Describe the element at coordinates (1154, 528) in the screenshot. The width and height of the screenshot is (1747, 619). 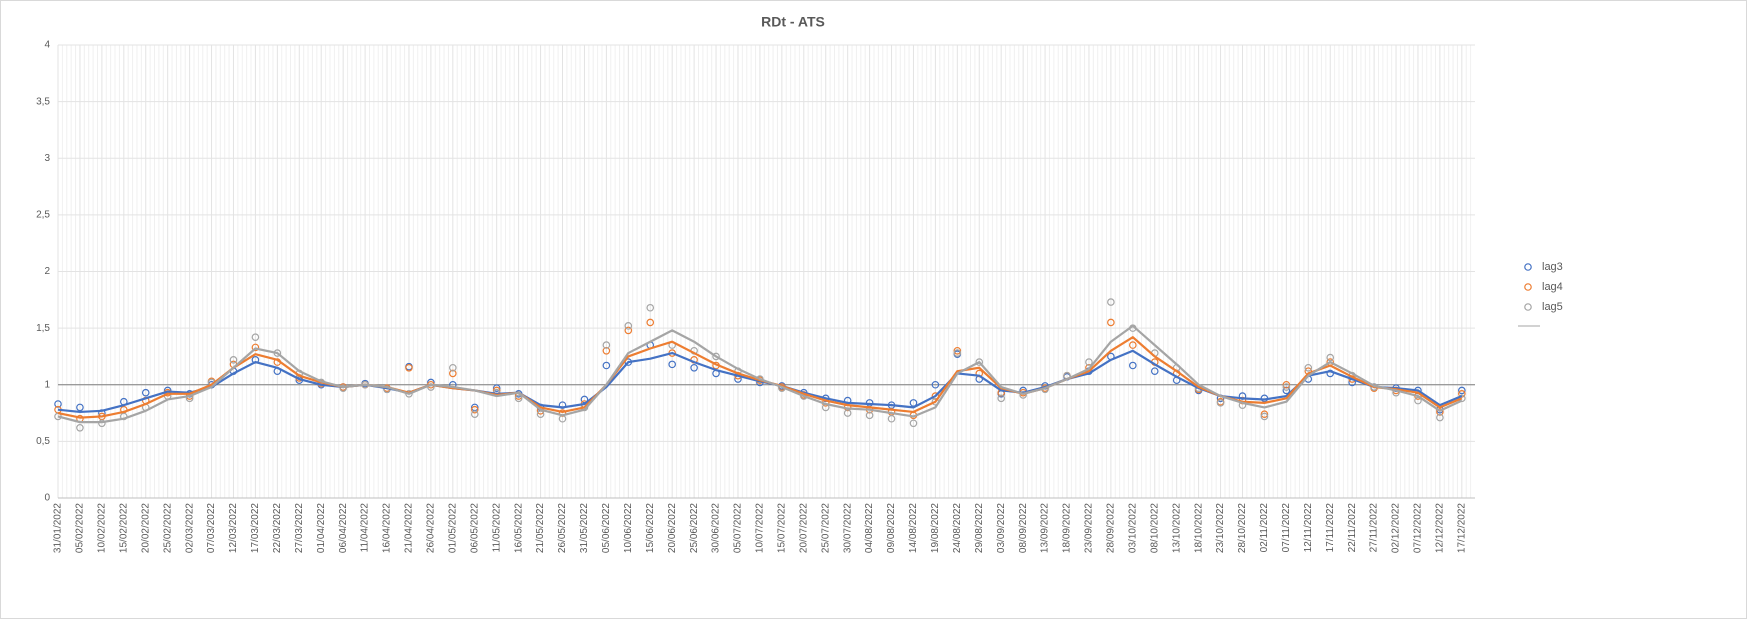
I see `x-tick-label: 08/10/2022` at that location.